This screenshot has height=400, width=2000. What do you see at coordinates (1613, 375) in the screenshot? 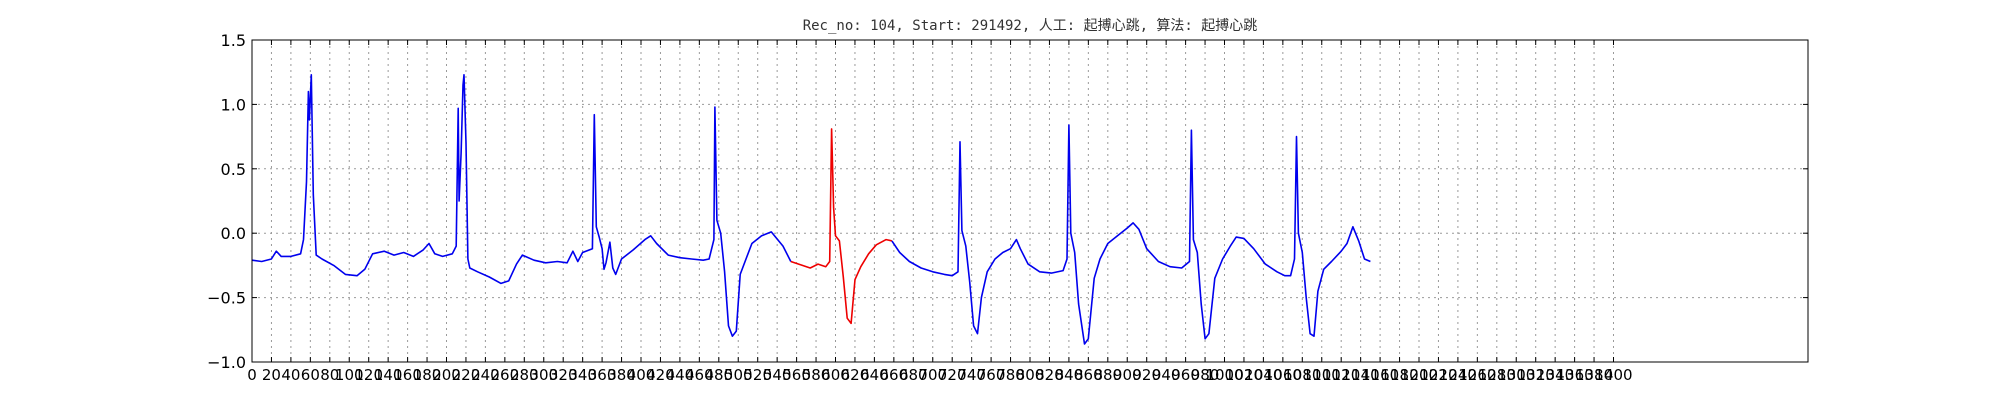
I see `x-tick-label: 1400` at bounding box center [1613, 375].